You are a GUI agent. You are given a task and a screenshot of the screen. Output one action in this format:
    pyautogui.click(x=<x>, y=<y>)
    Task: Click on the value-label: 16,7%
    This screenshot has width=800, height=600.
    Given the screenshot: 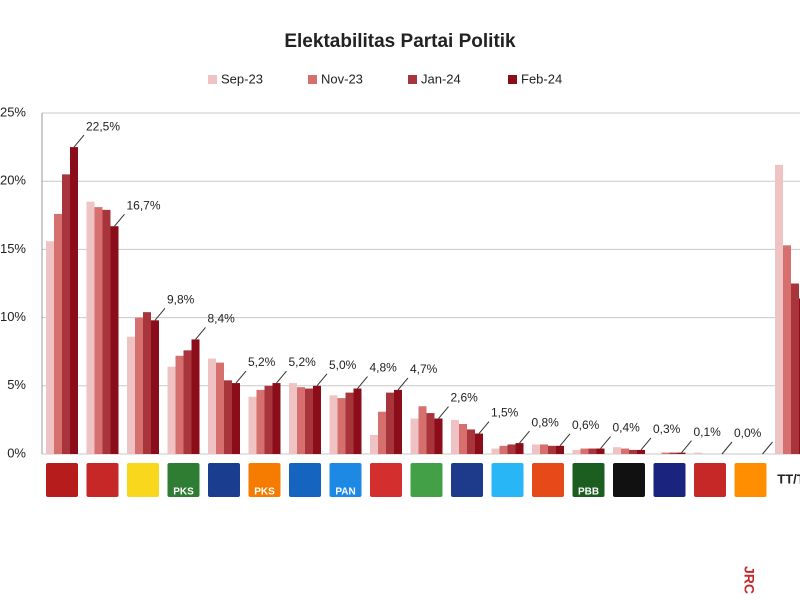 What is the action you would take?
    pyautogui.click(x=144, y=205)
    